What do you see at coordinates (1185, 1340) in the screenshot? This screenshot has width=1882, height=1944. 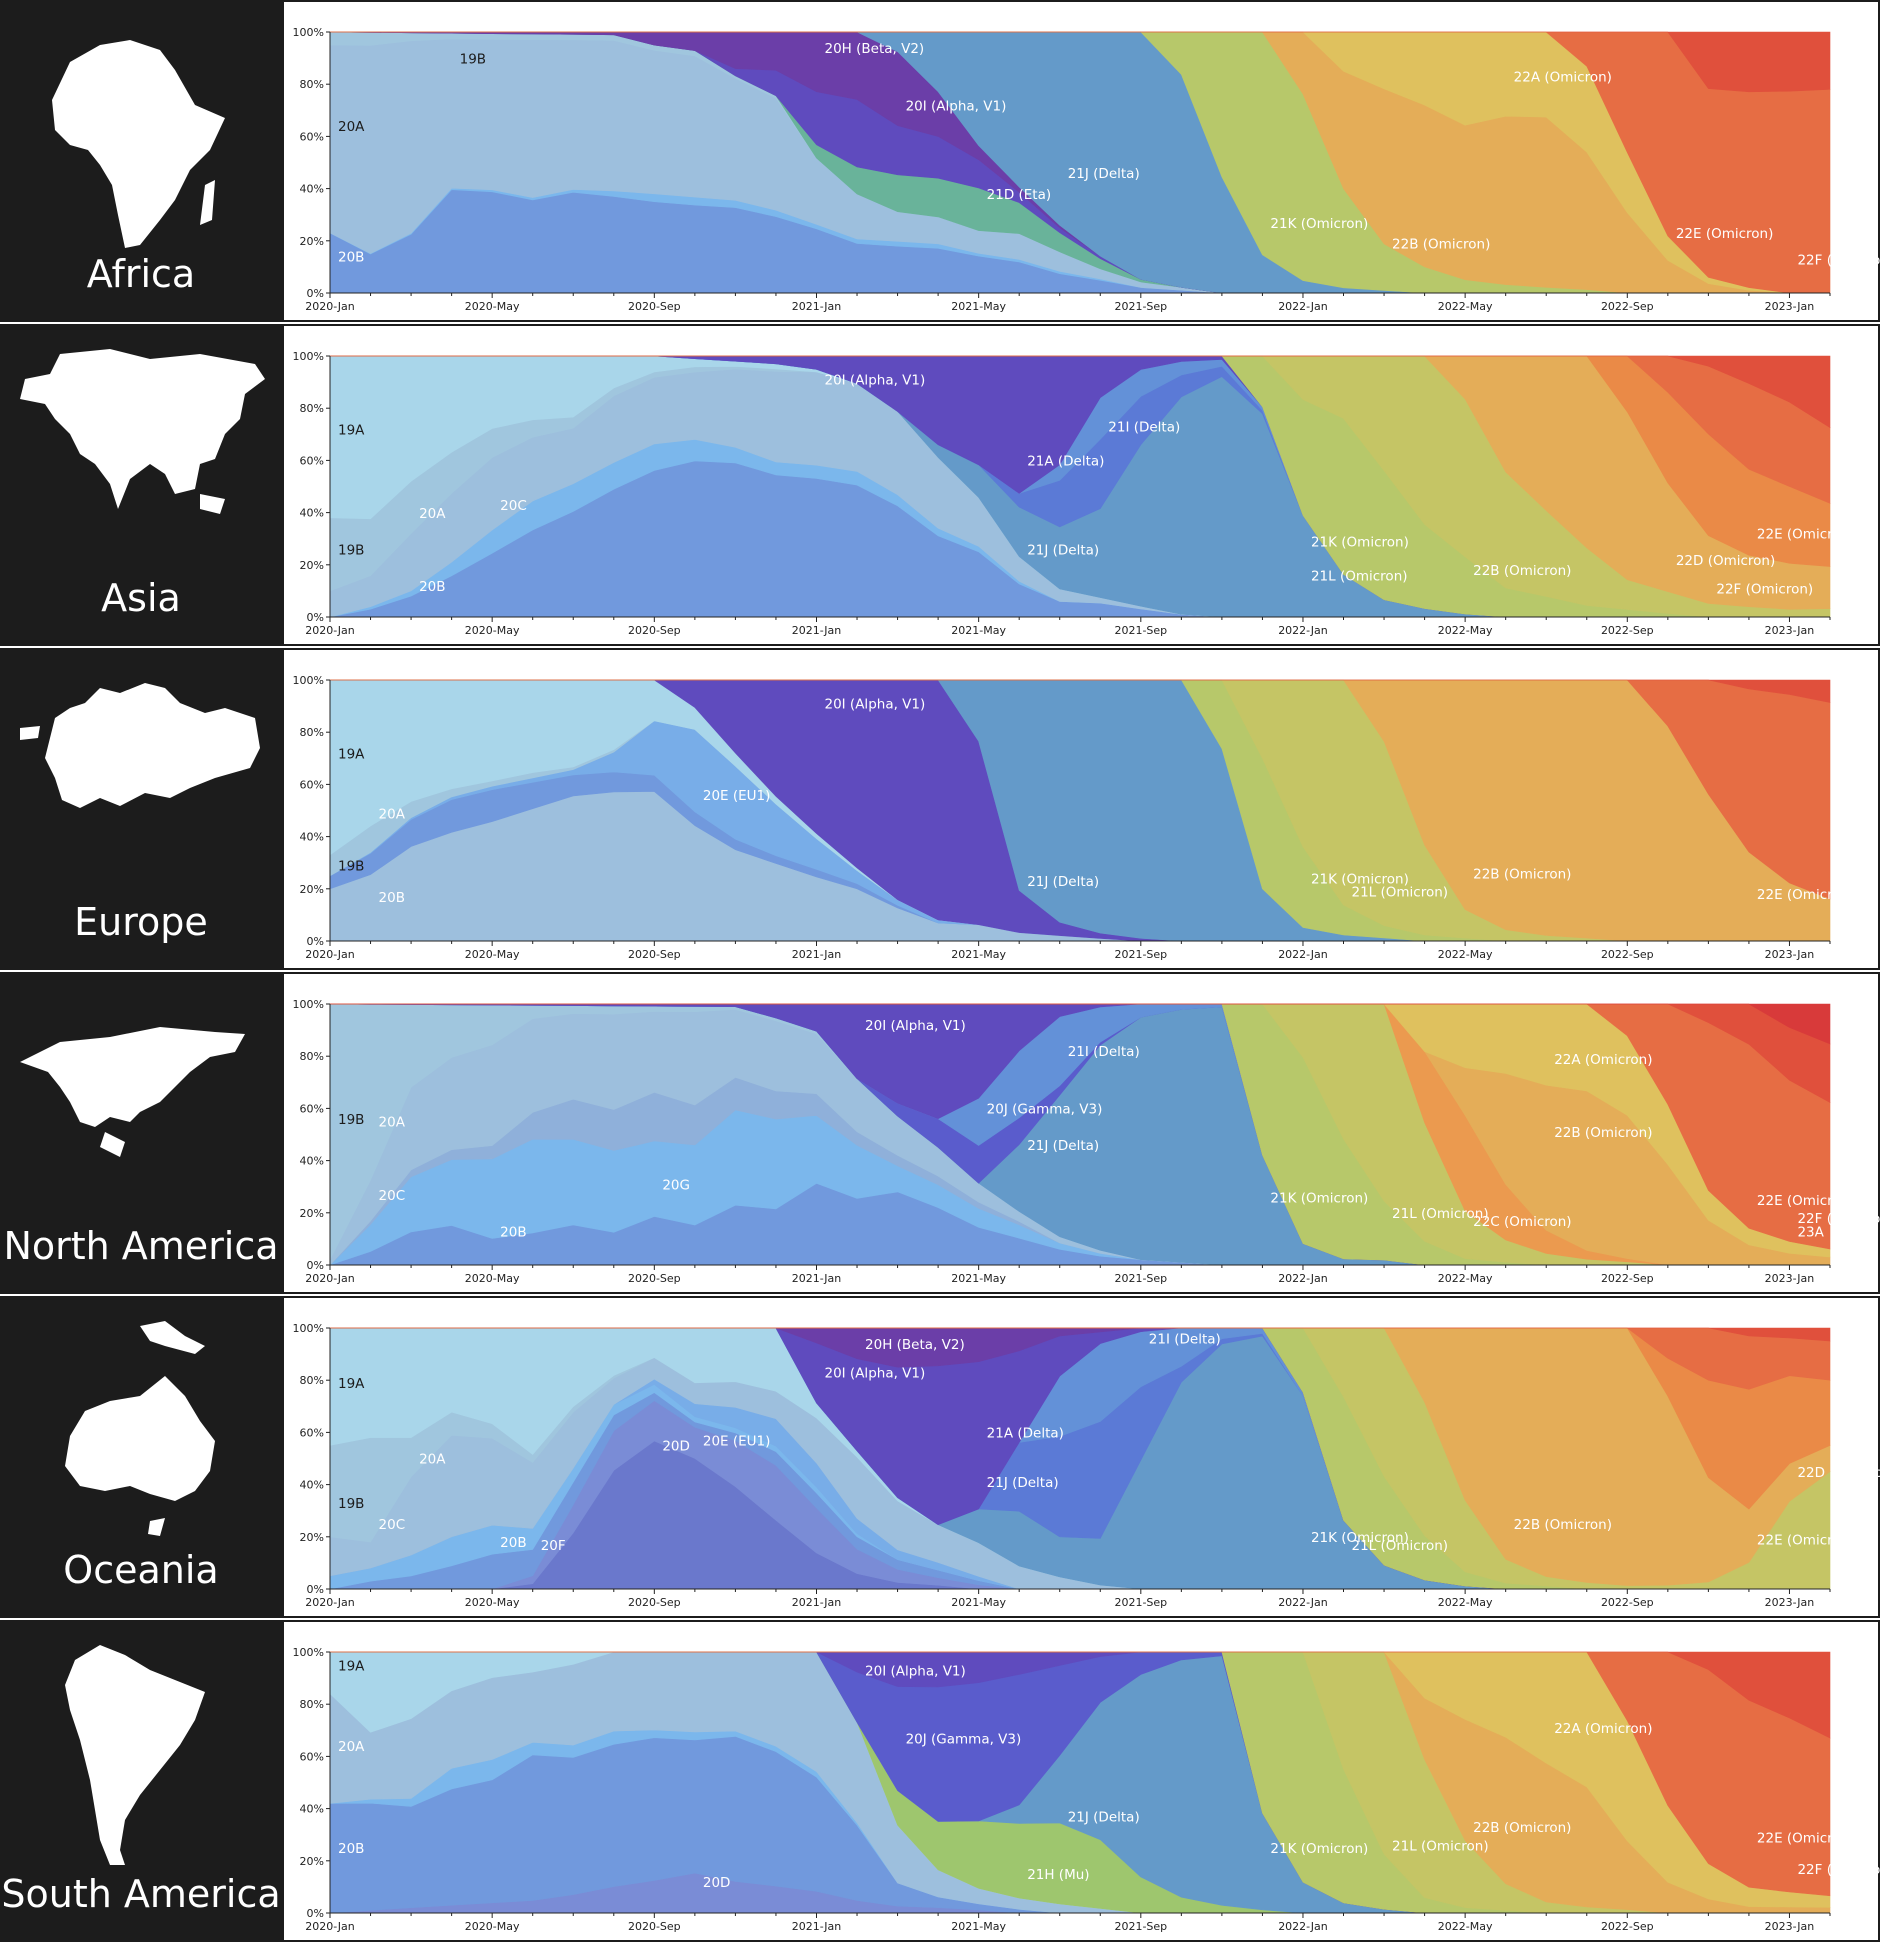 I see `clade-label: 21I (Delta)` at bounding box center [1185, 1340].